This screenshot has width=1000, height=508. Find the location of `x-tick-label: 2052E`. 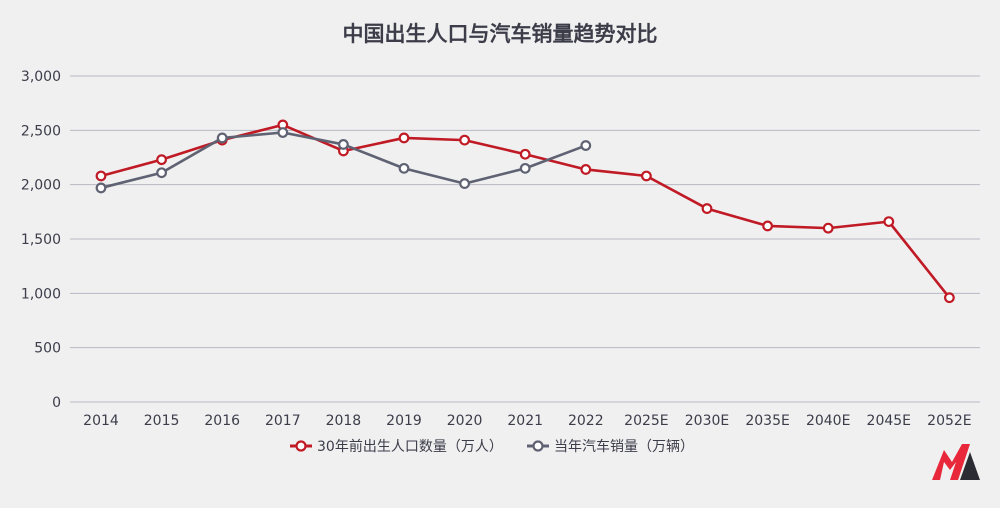

x-tick-label: 2052E is located at coordinates (949, 421).